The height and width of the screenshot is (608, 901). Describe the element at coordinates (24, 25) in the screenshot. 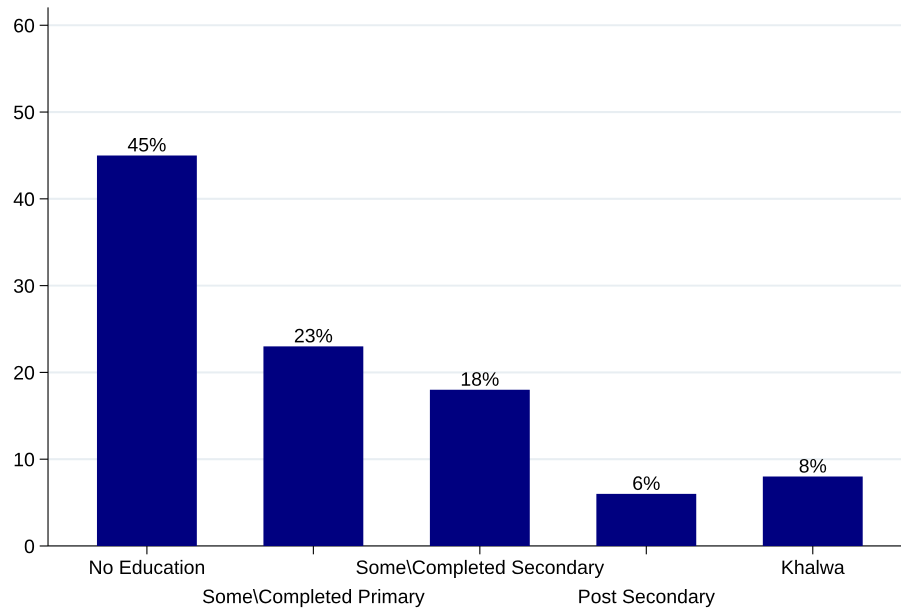

I see `y-tick-label: 60` at that location.